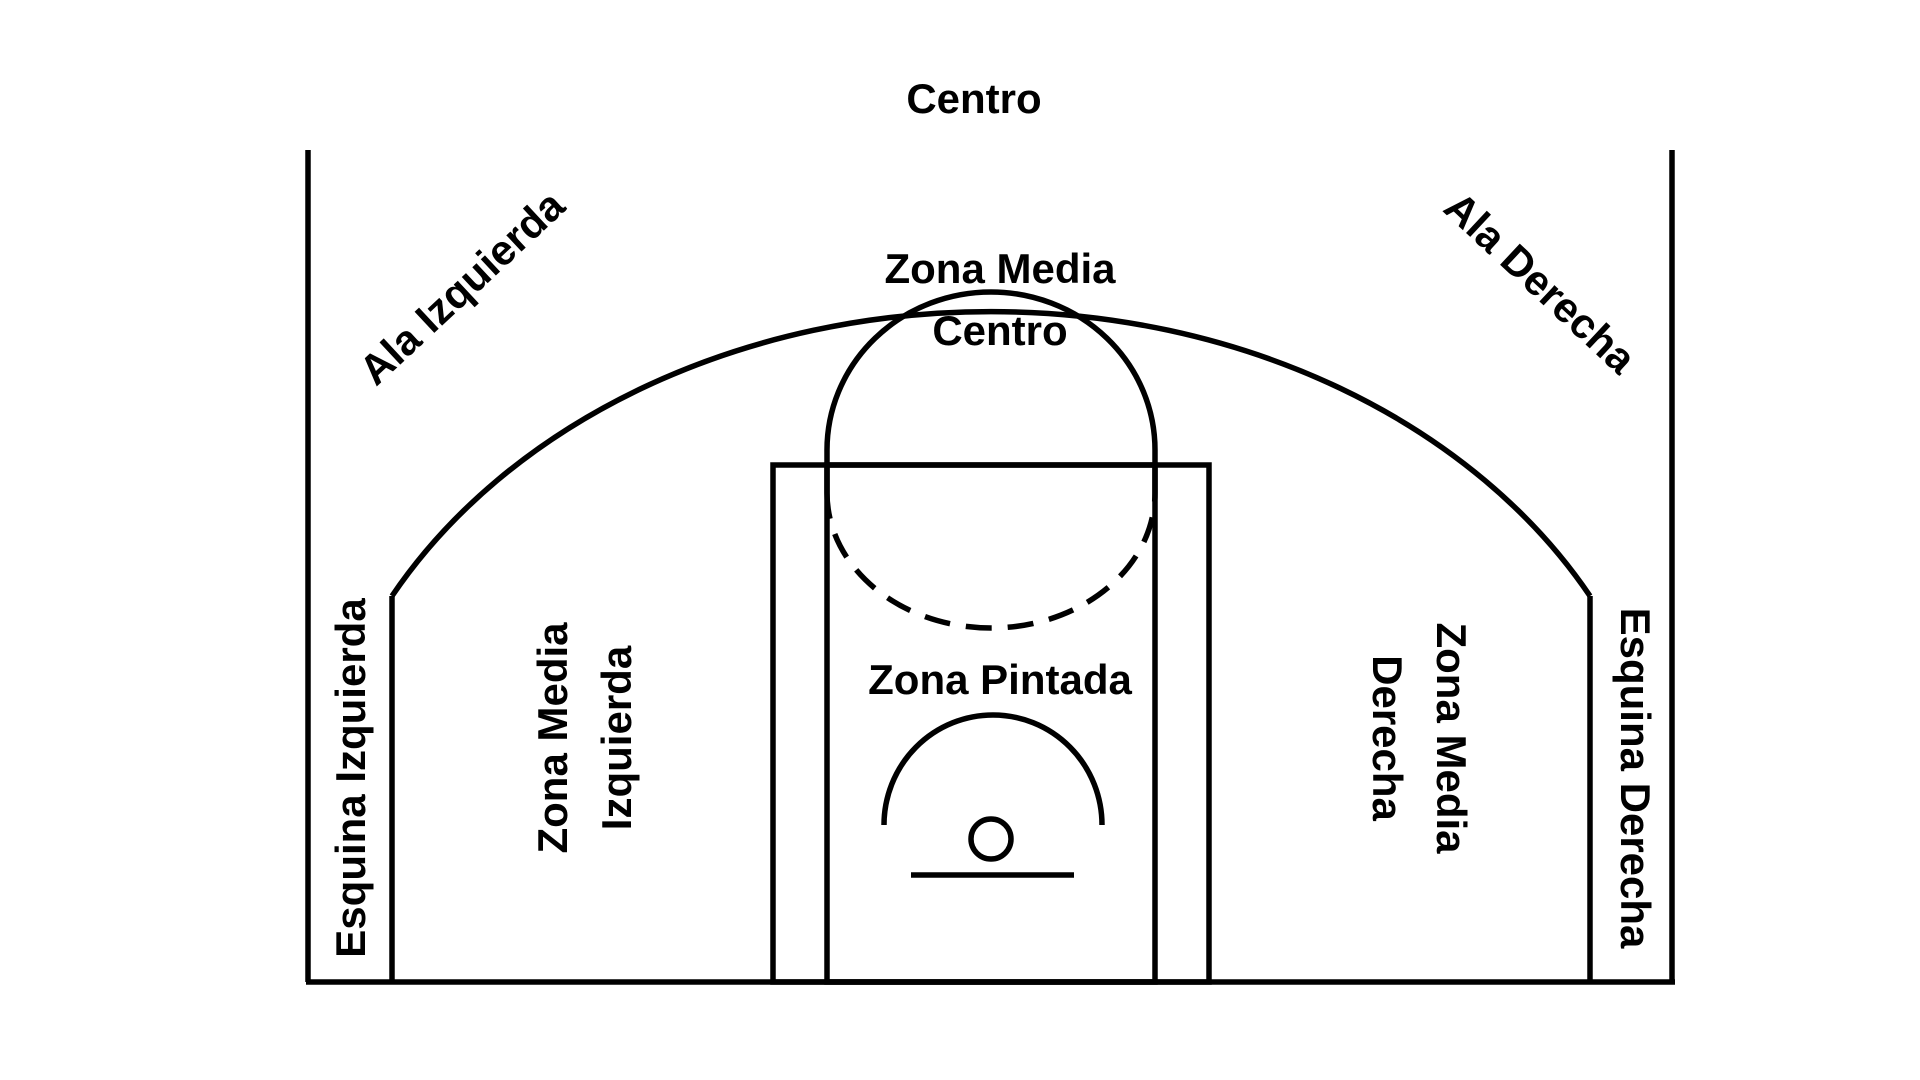  What do you see at coordinates (616, 737) in the screenshot?
I see `label-zona-media-izquierda-line2: Izquierda` at bounding box center [616, 737].